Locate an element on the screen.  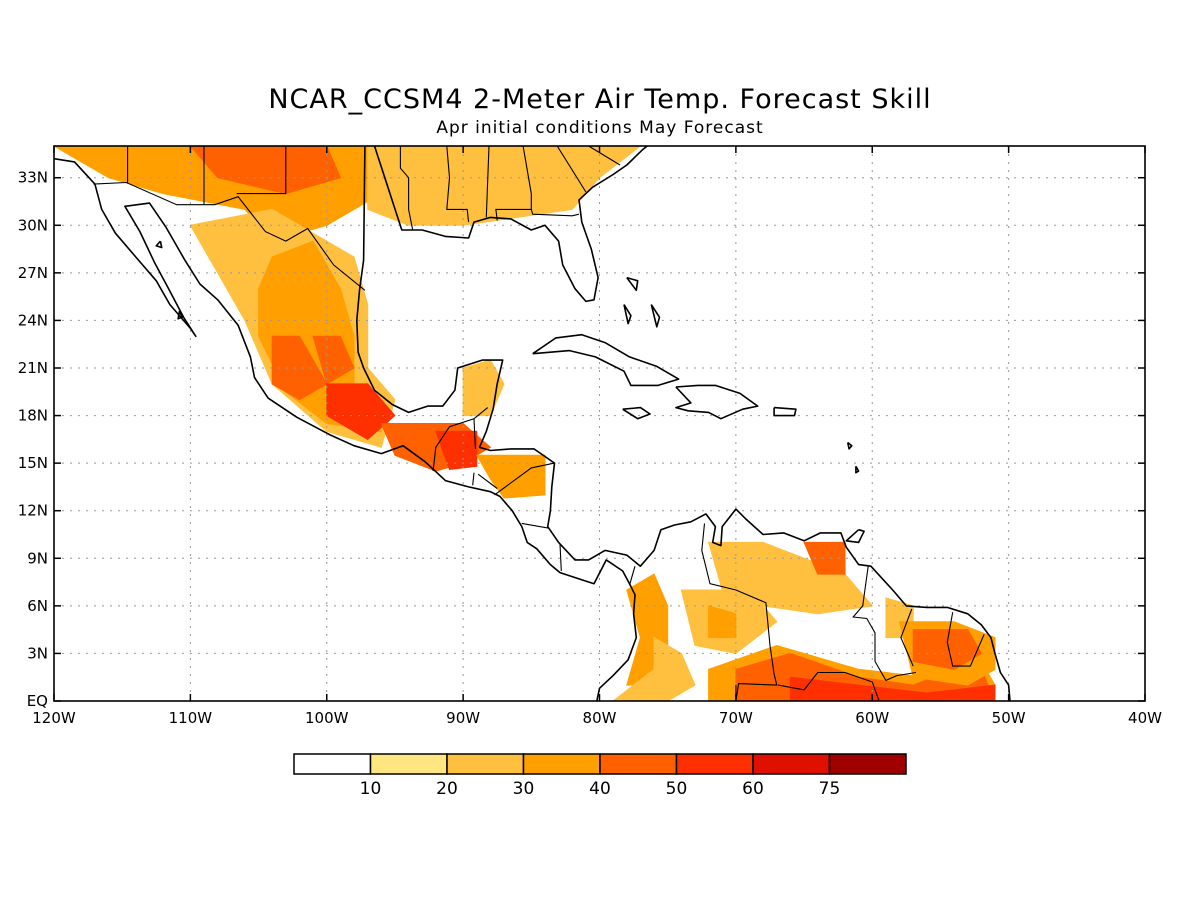
colorbar-labels: 10 20 30 40 50 60 75 is located at coordinates (600, 789).